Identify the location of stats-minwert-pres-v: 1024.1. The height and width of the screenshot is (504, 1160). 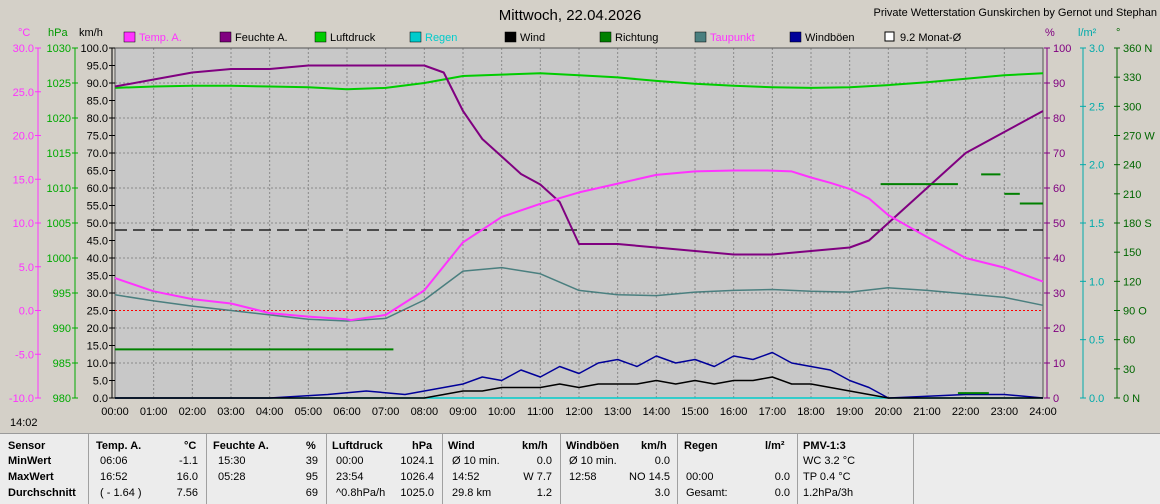
(417, 461).